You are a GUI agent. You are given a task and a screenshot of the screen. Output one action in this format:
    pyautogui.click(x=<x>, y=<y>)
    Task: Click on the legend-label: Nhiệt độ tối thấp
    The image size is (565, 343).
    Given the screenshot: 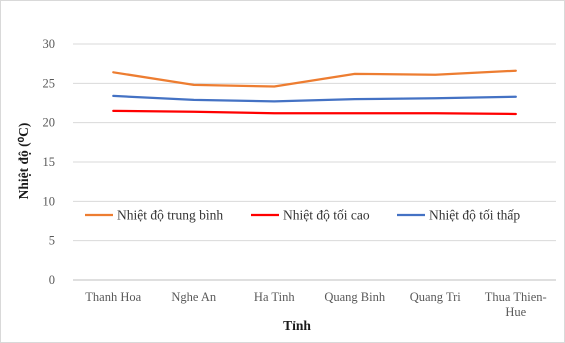 What is the action you would take?
    pyautogui.click(x=474, y=215)
    